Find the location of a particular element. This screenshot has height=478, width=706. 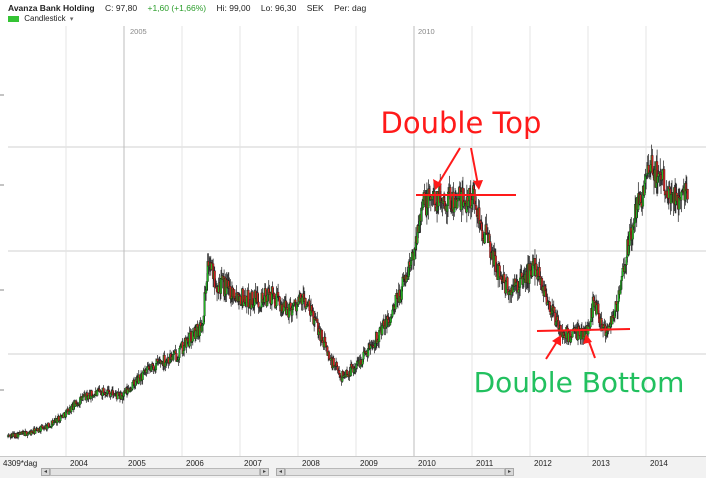

low-value: Lo: 96,30 is located at coordinates (278, 8).